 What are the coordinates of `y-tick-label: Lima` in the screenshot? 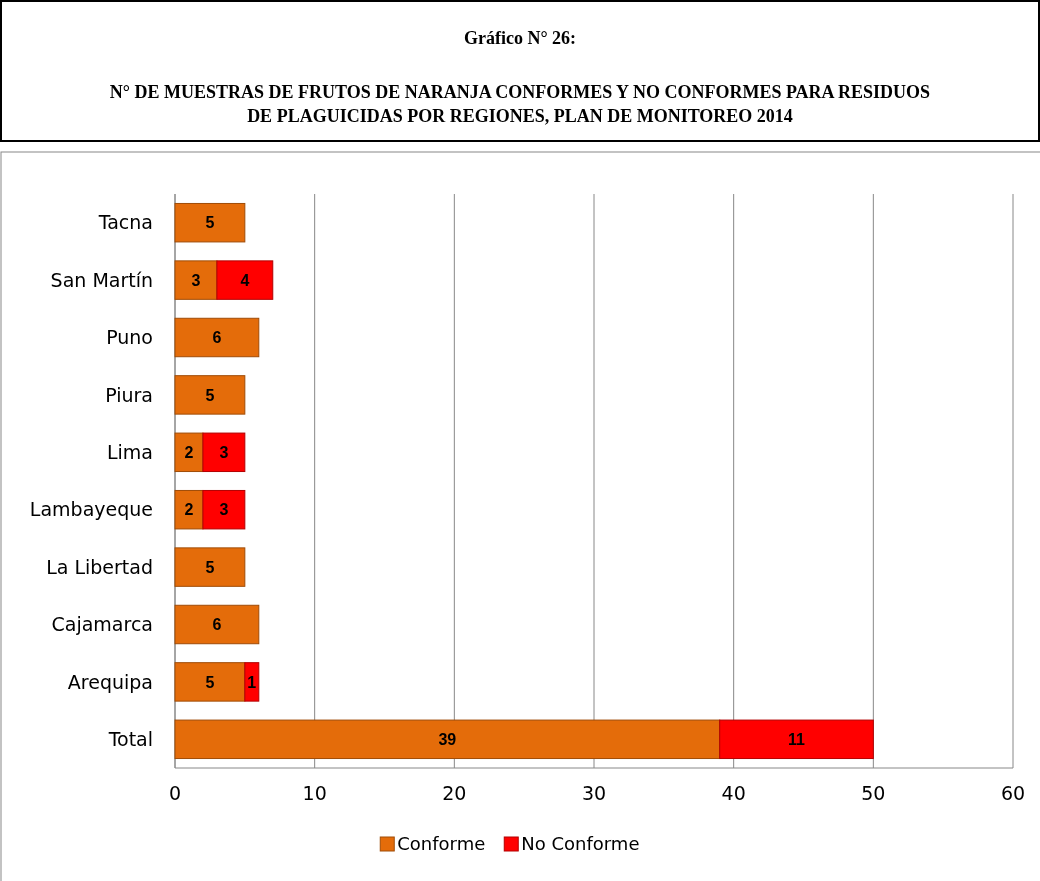 It's located at (129, 451).